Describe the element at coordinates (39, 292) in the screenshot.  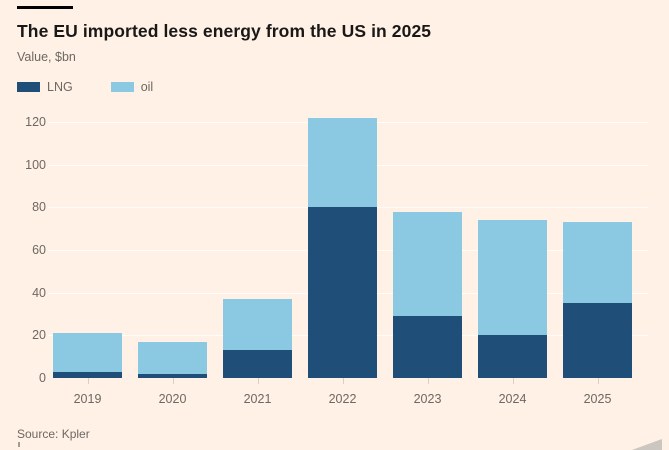
I see `y-axis-label: 40` at that location.